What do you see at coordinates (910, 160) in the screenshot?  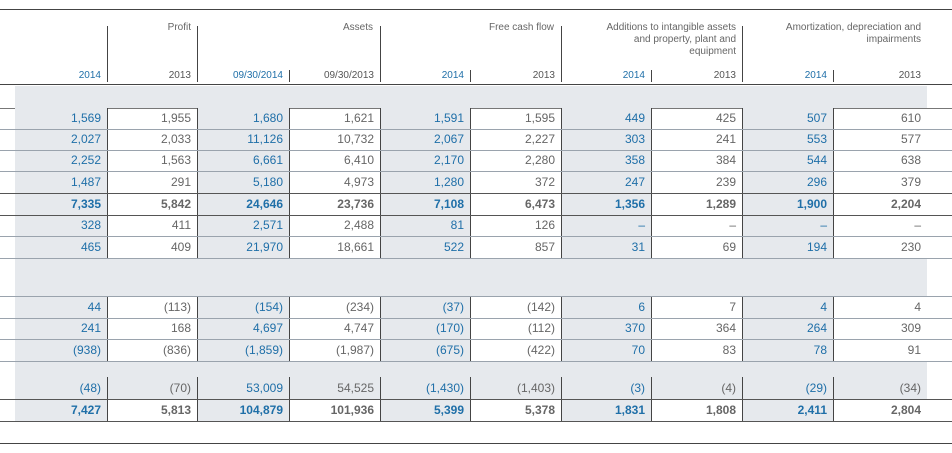 I see `table-cell: 638` at bounding box center [910, 160].